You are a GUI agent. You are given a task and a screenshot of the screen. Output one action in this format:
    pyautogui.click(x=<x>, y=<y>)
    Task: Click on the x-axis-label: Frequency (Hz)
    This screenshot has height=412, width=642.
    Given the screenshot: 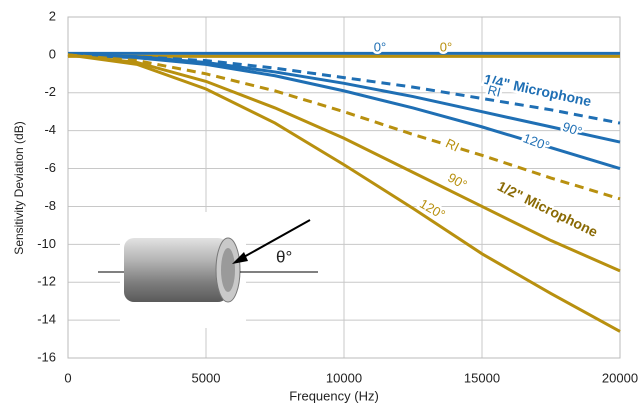 What is the action you would take?
    pyautogui.click(x=334, y=395)
    